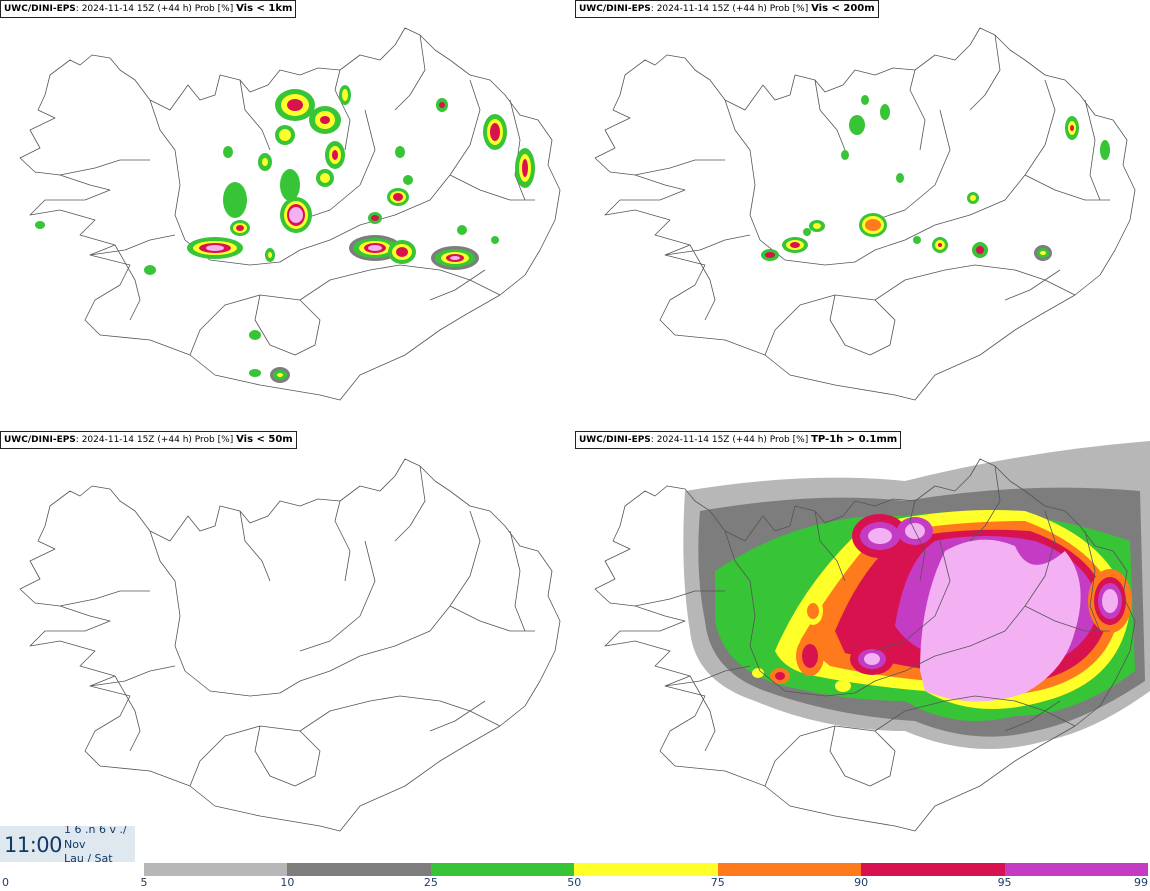  I want to click on legend-tick-label: 25, so click(430, 882).